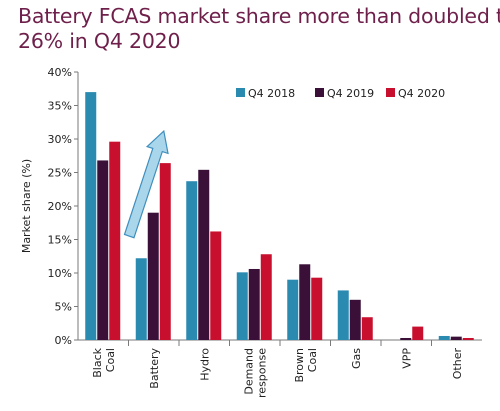 The image size is (500, 411). I want to click on y-tick-label: 0%, so click(63, 340).